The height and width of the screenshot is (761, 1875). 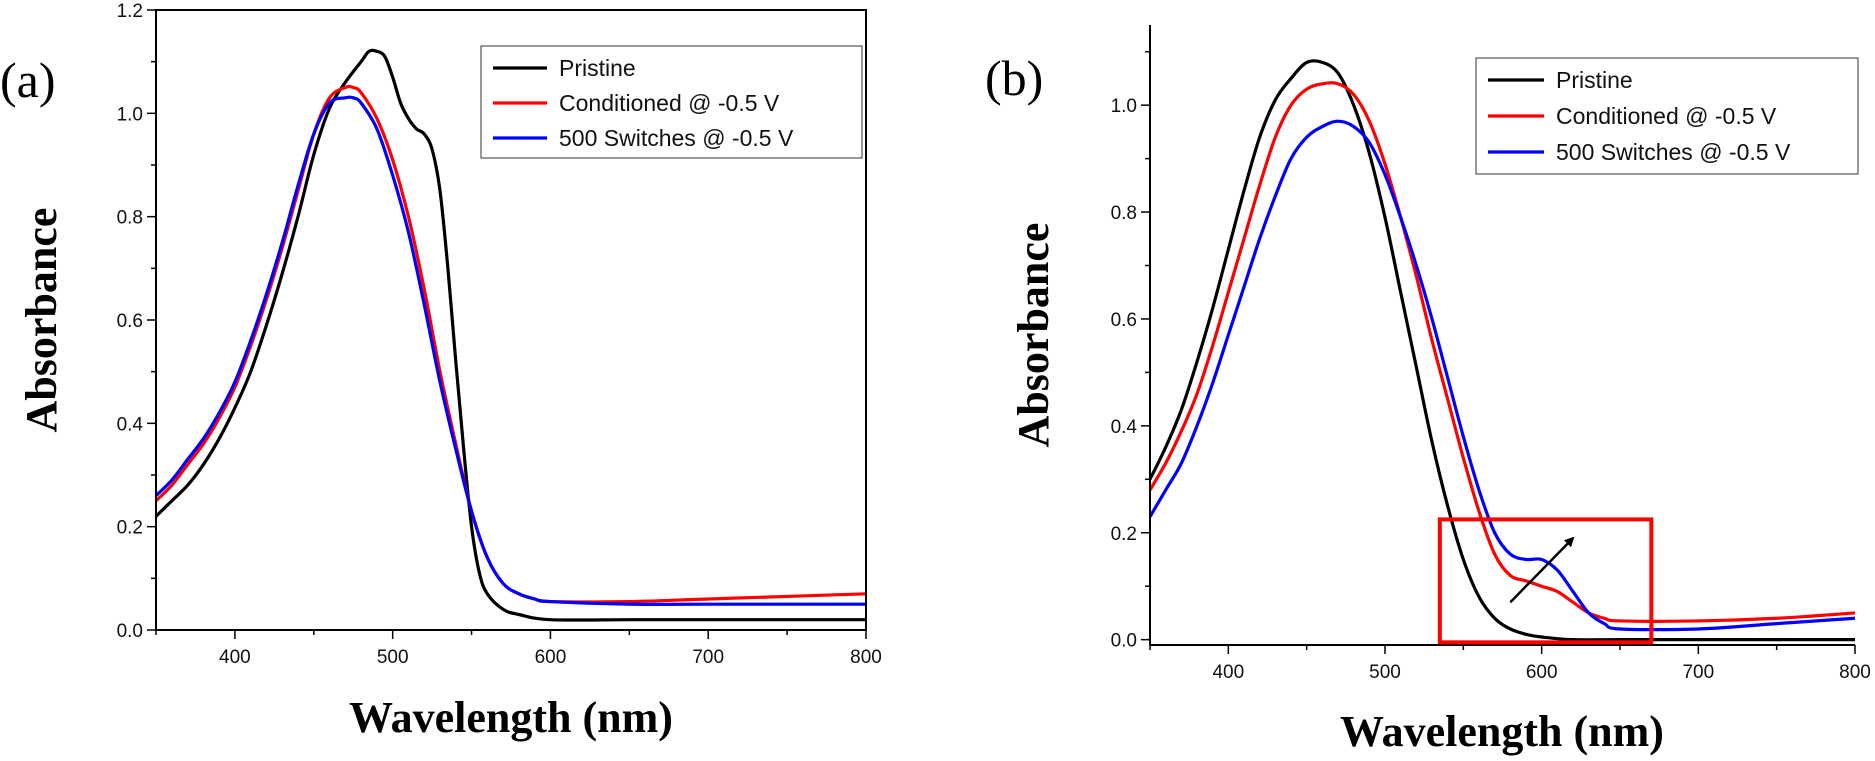 I want to click on panel-b-ylabel: Absorbance, so click(x=1033, y=335).